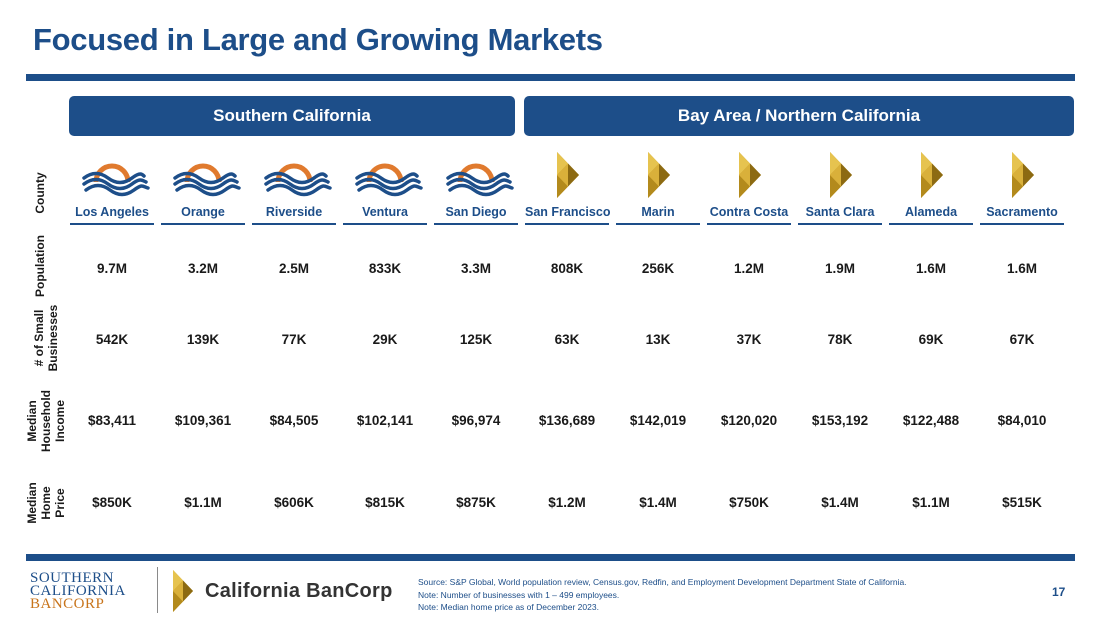 The height and width of the screenshot is (619, 1100). Describe the element at coordinates (112, 420) in the screenshot. I see `median-income-value: $83,411` at that location.